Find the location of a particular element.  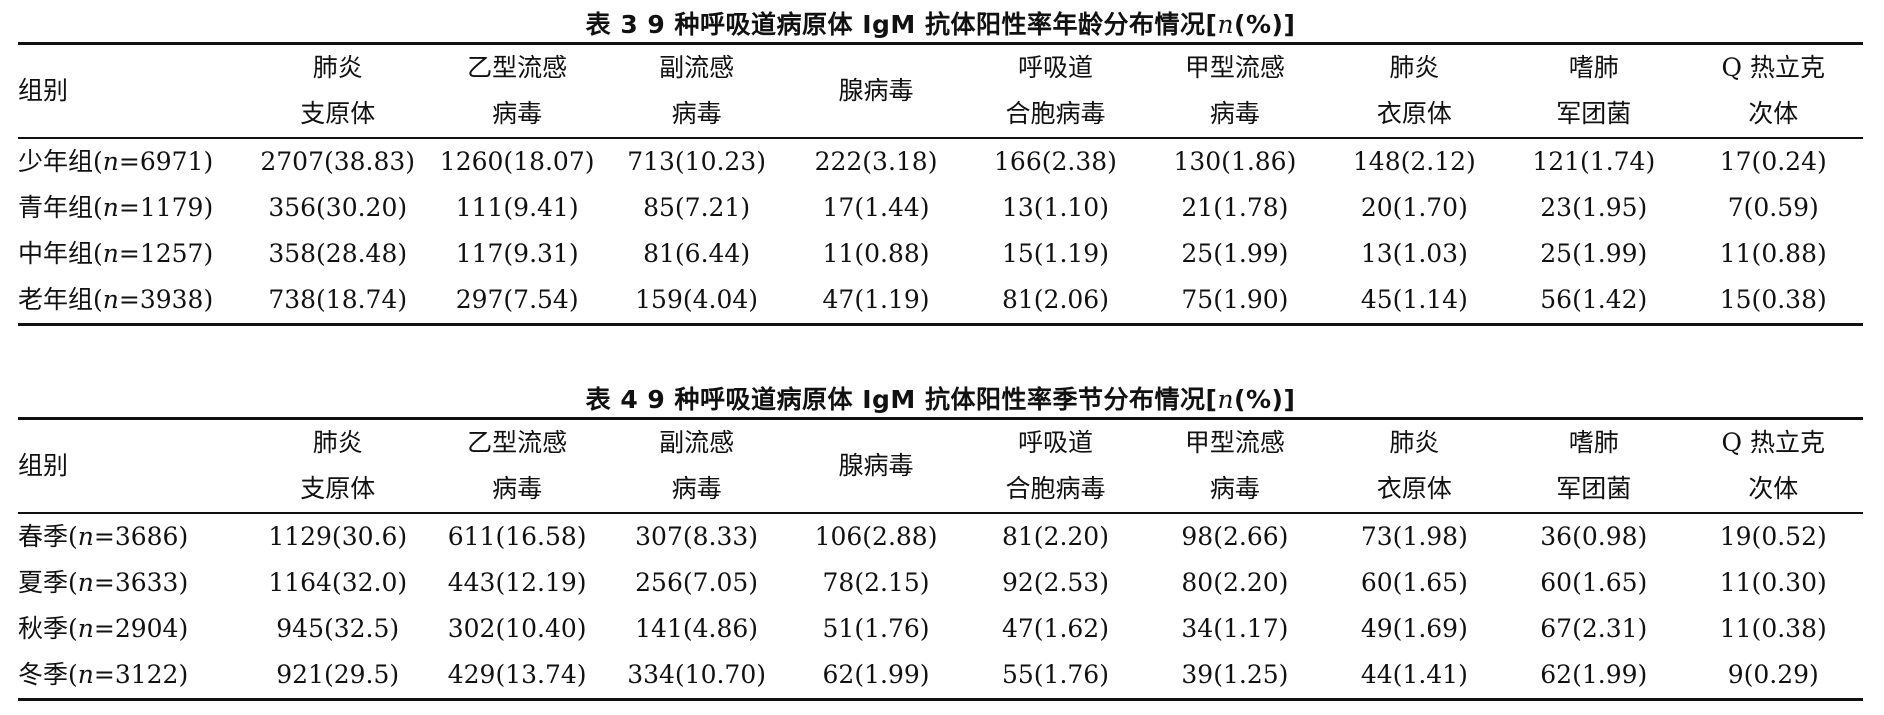

table-cell: 81(6.44) is located at coordinates (697, 253).